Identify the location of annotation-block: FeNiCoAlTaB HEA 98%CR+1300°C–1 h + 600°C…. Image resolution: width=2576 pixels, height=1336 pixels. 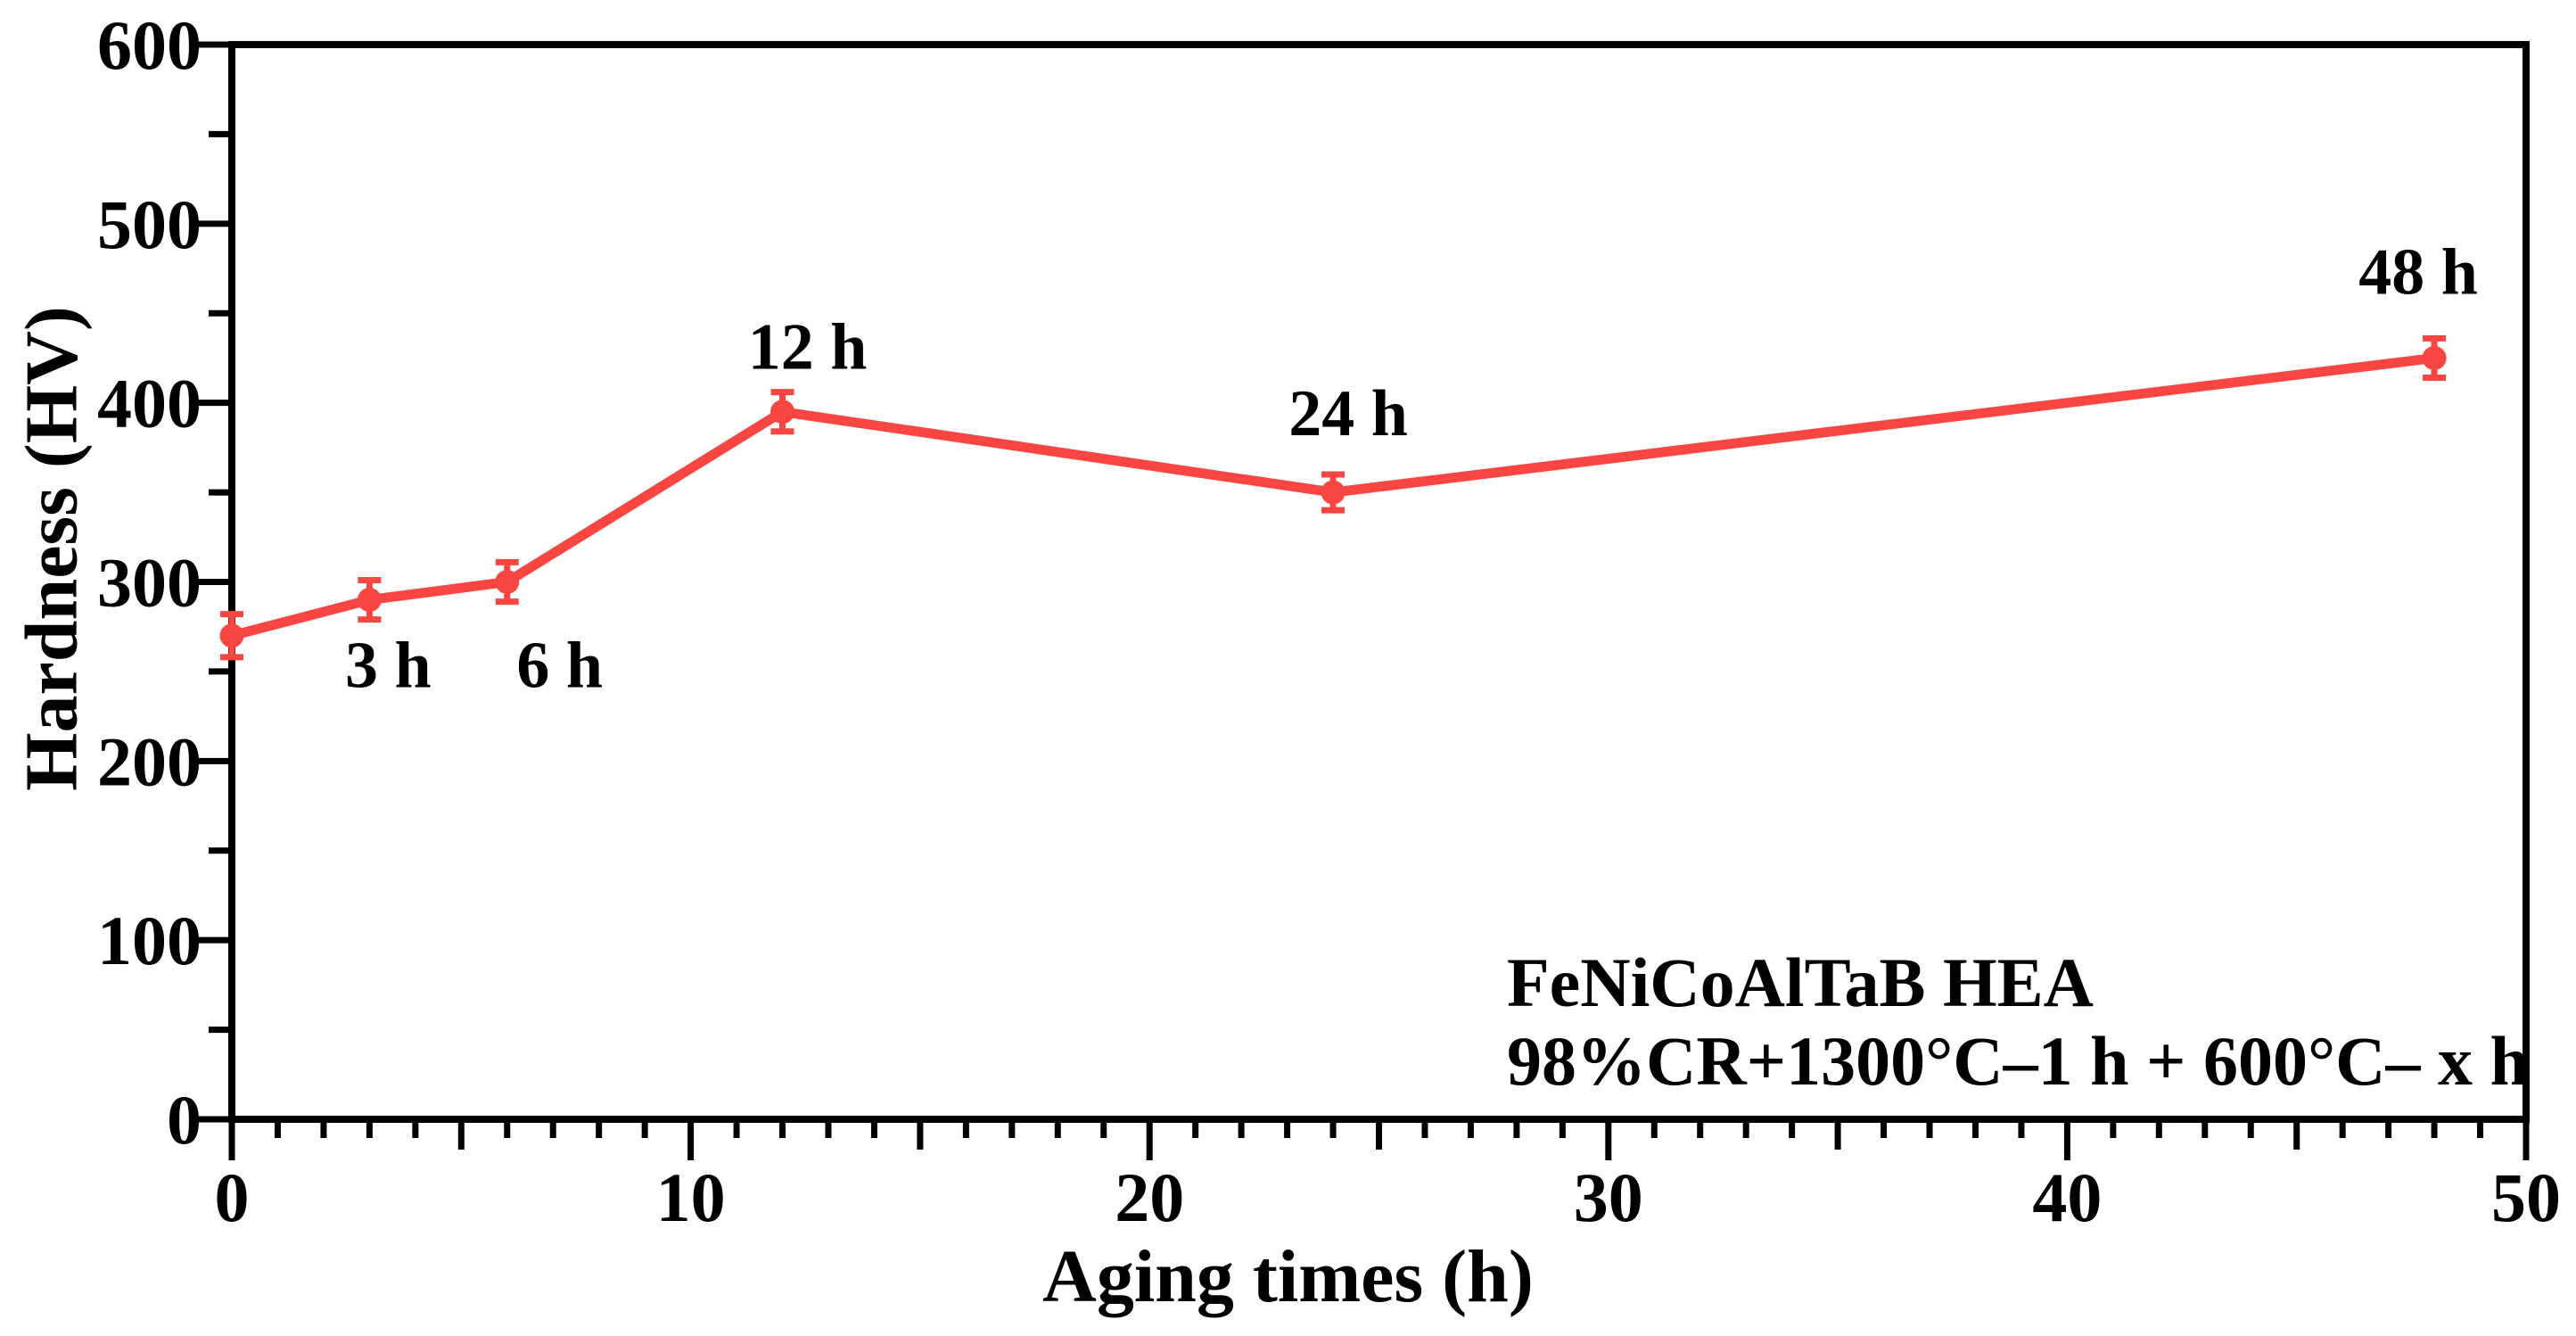
(2018, 1022).